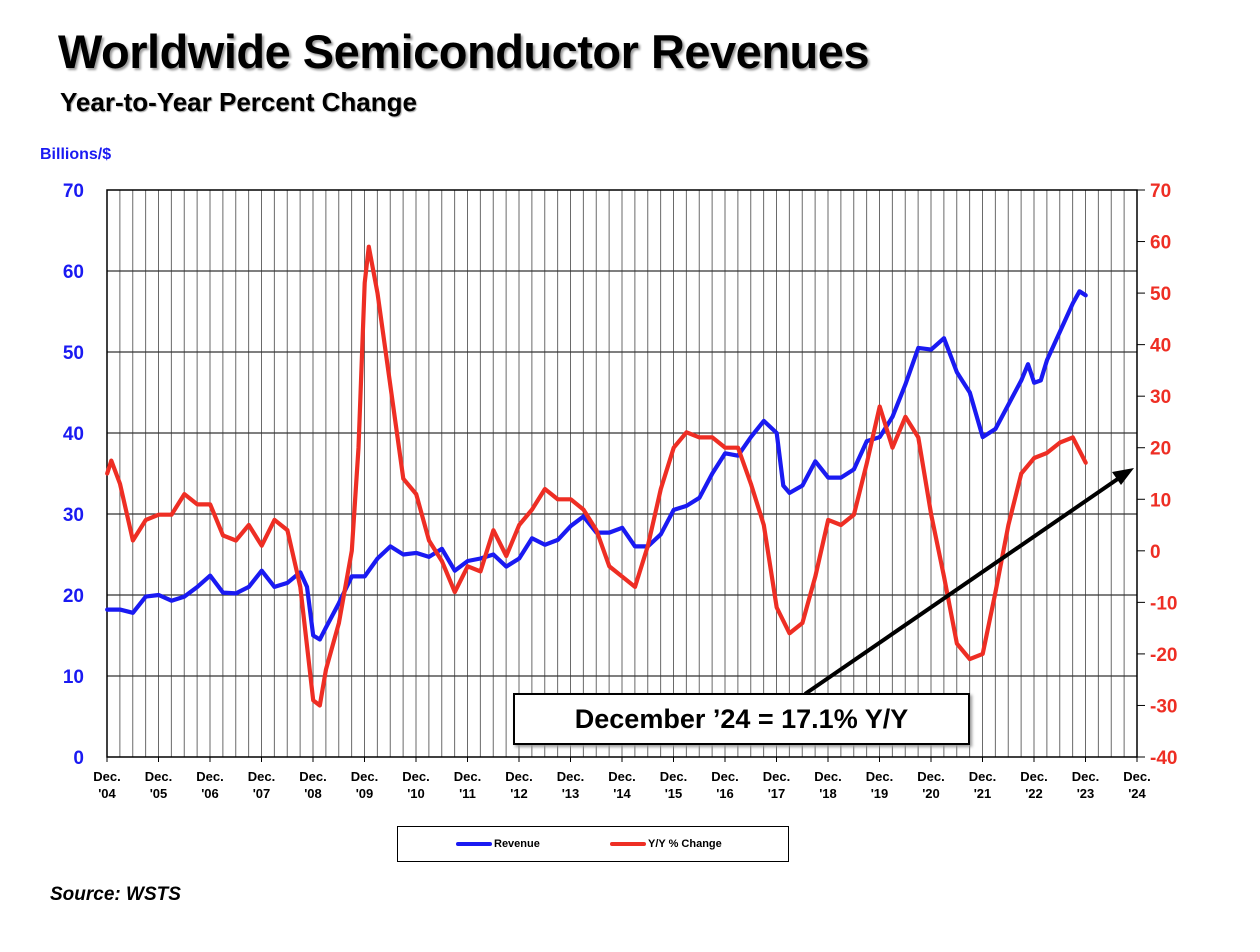 The width and height of the screenshot is (1260, 952). Describe the element at coordinates (416, 793) in the screenshot. I see `x-tick-label-year: '10` at that location.